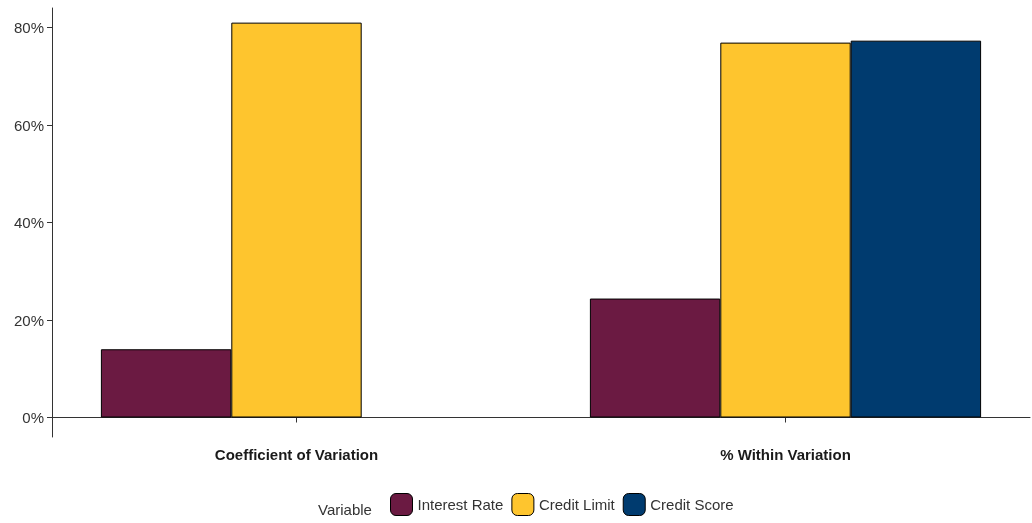 This screenshot has width=1032, height=523. What do you see at coordinates (460, 504) in the screenshot?
I see `legend-label: Interest Rate` at bounding box center [460, 504].